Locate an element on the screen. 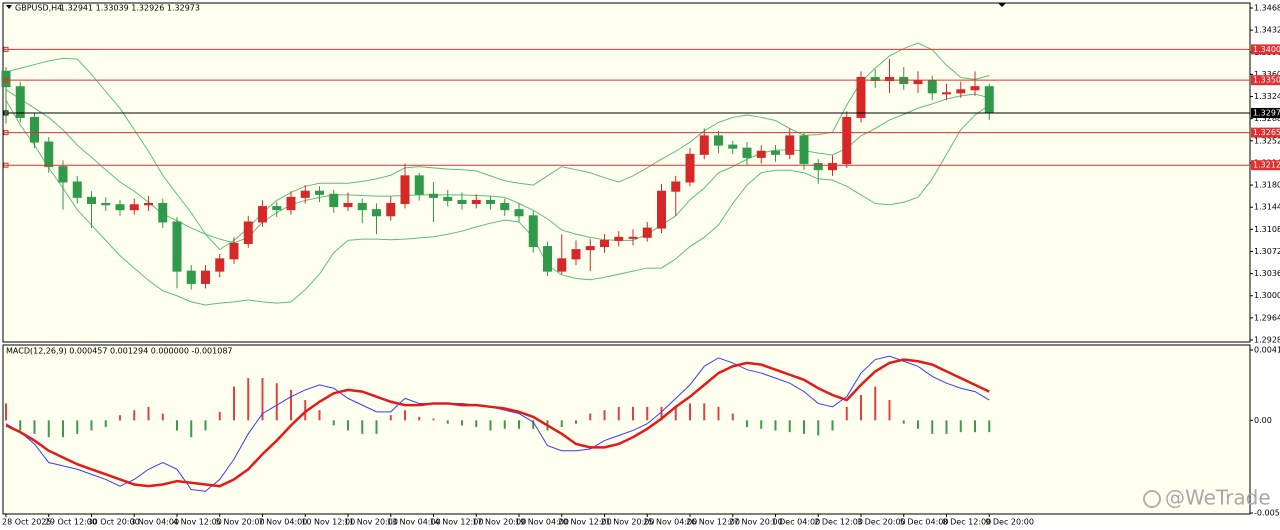  x-tick-label: 10 Nov 12:00 is located at coordinates (328, 522).